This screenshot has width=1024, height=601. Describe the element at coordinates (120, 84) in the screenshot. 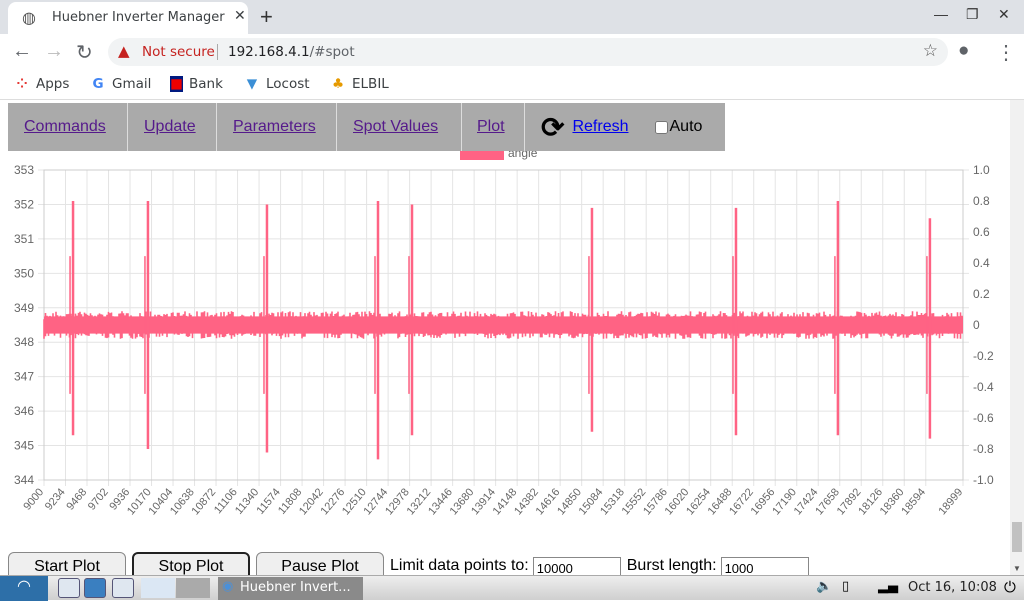

I see `bookmark-gmail: G Gmail` at that location.